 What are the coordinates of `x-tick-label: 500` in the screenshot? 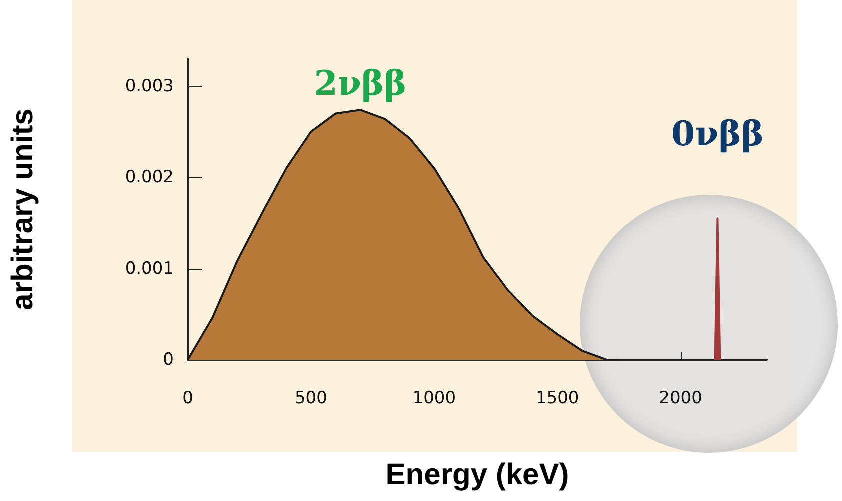 It's located at (311, 398).